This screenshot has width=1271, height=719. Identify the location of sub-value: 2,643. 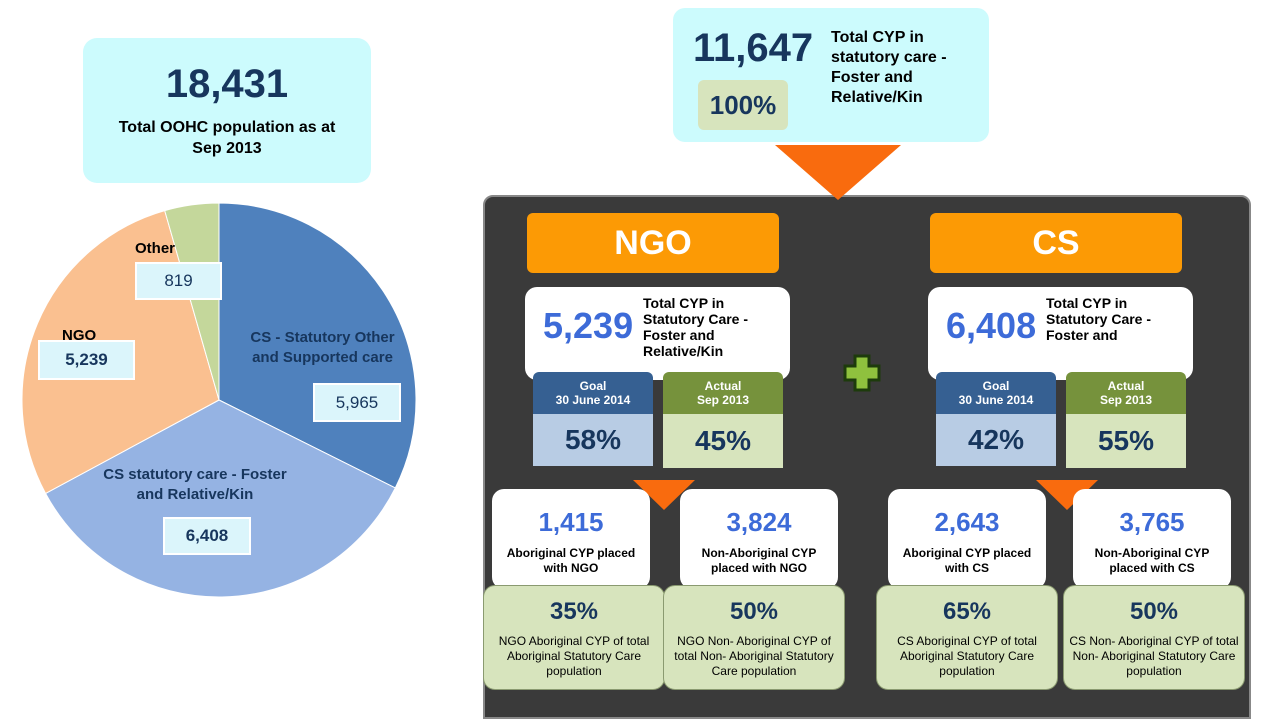
(967, 522).